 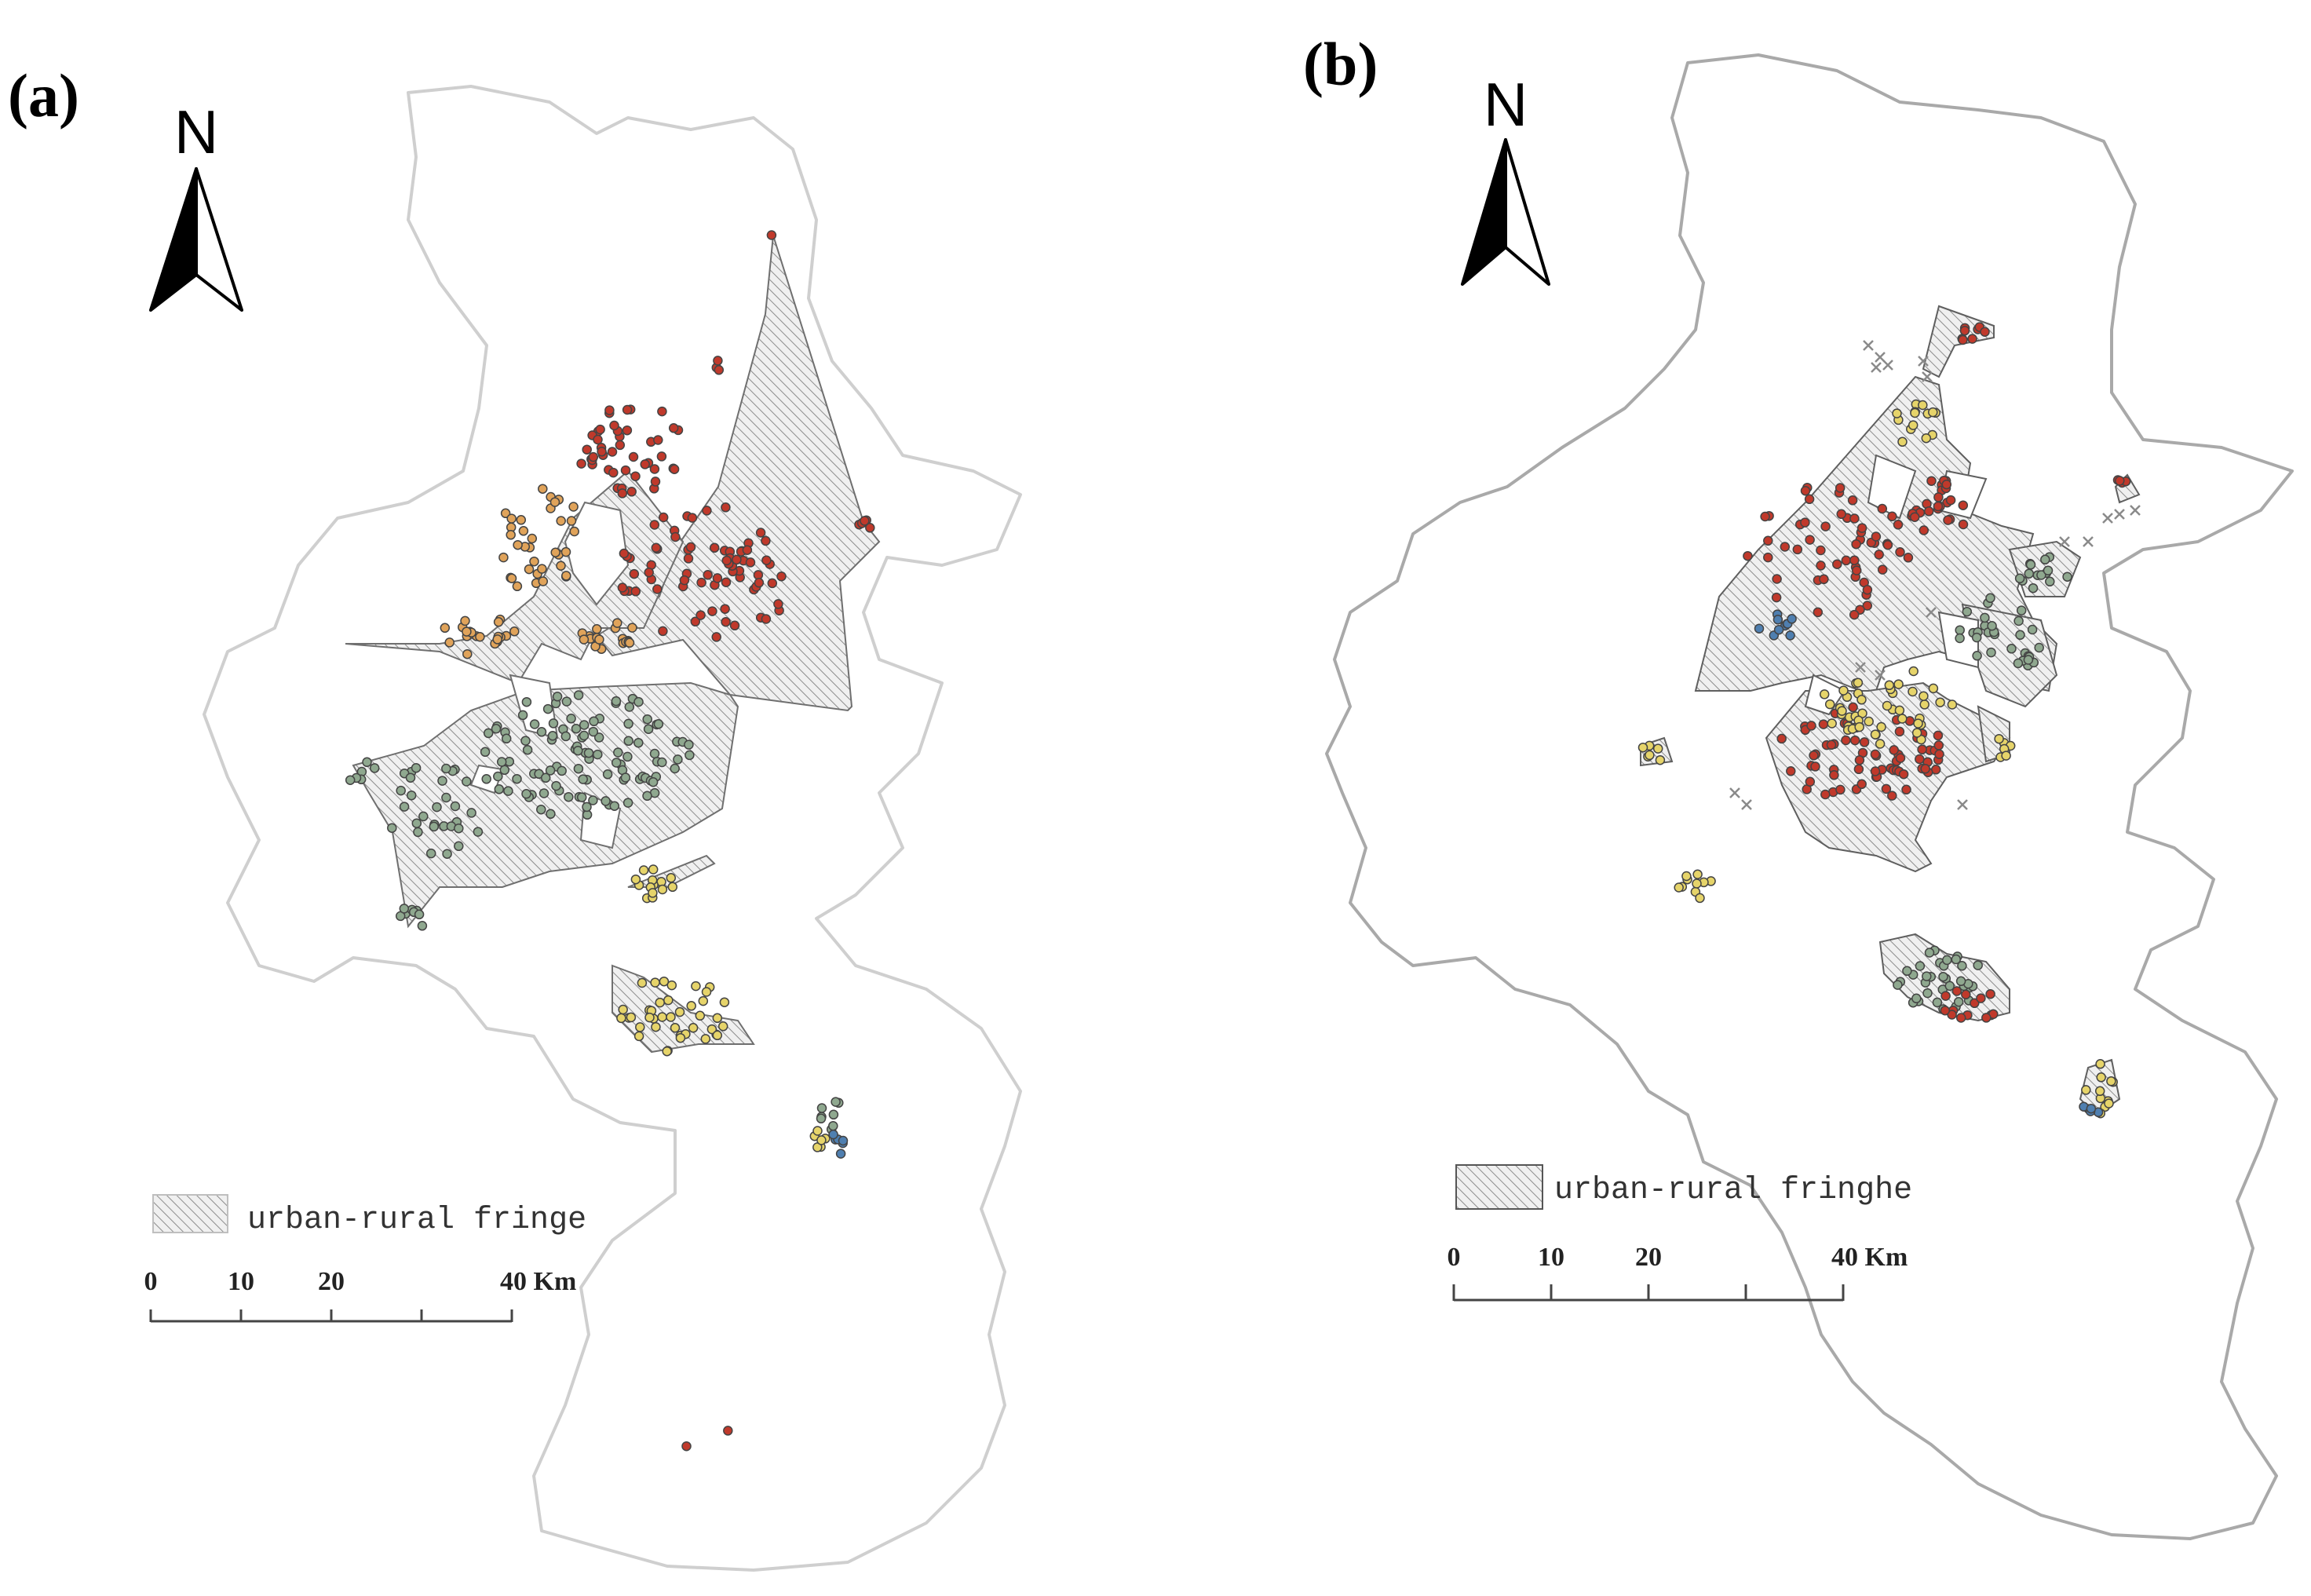 What do you see at coordinates (1683, 1187) in the screenshot?
I see `panel-b-legend: urban-rural fringhe` at bounding box center [1683, 1187].